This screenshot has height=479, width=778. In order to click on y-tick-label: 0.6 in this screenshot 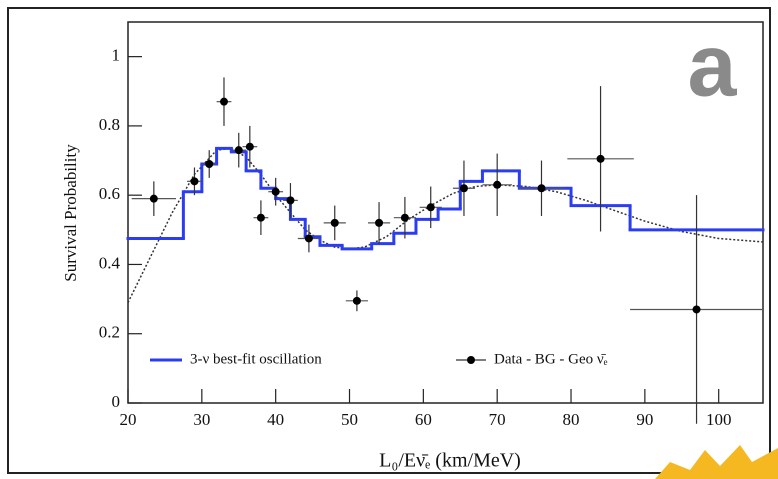, I will do `click(109, 193)`.